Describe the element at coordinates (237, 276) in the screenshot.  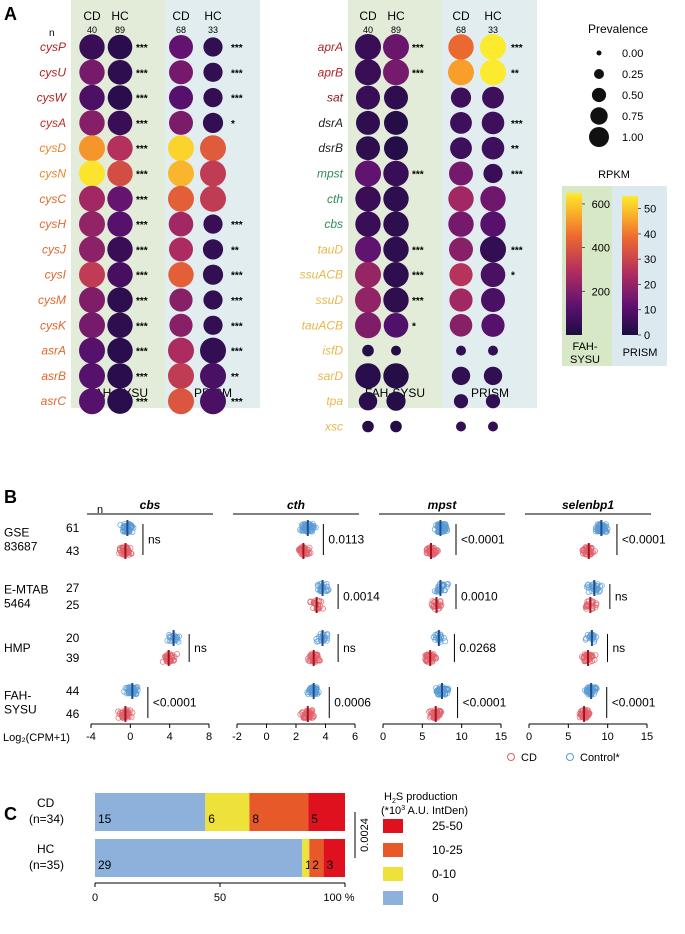
I see `sig-prism-cysI: ***` at that location.